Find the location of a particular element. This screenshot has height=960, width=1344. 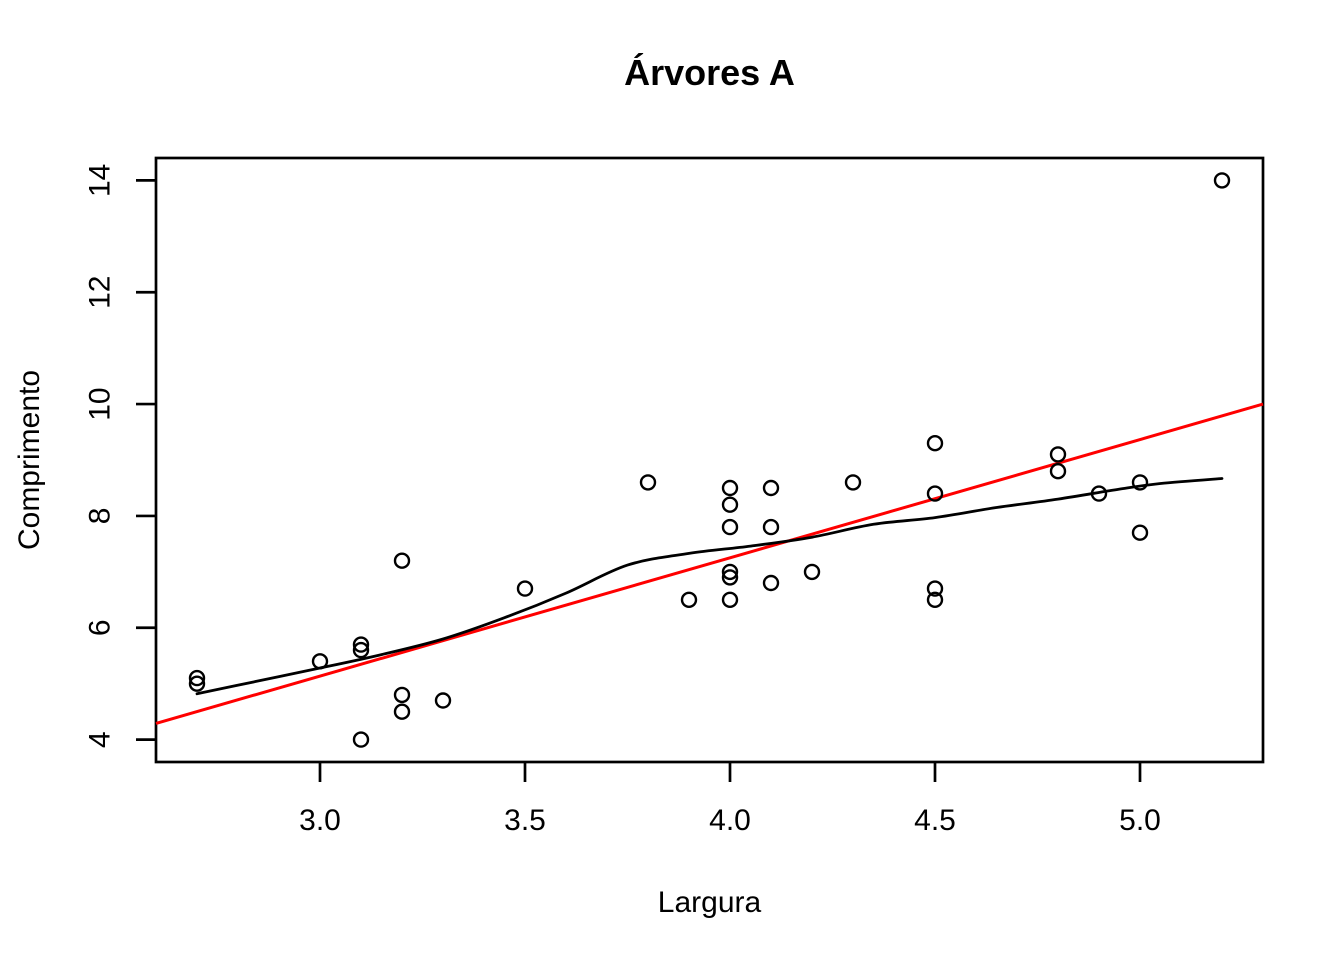

y-tick-label: 8 is located at coordinates (100, 516).